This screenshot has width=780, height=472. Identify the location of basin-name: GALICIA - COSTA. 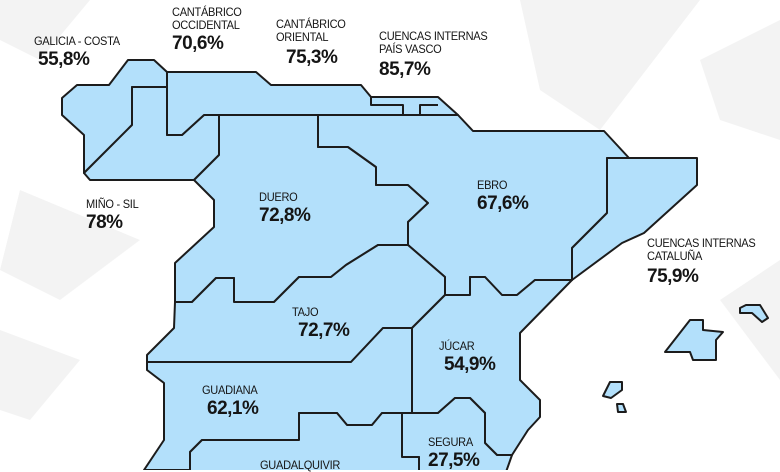
(77, 41).